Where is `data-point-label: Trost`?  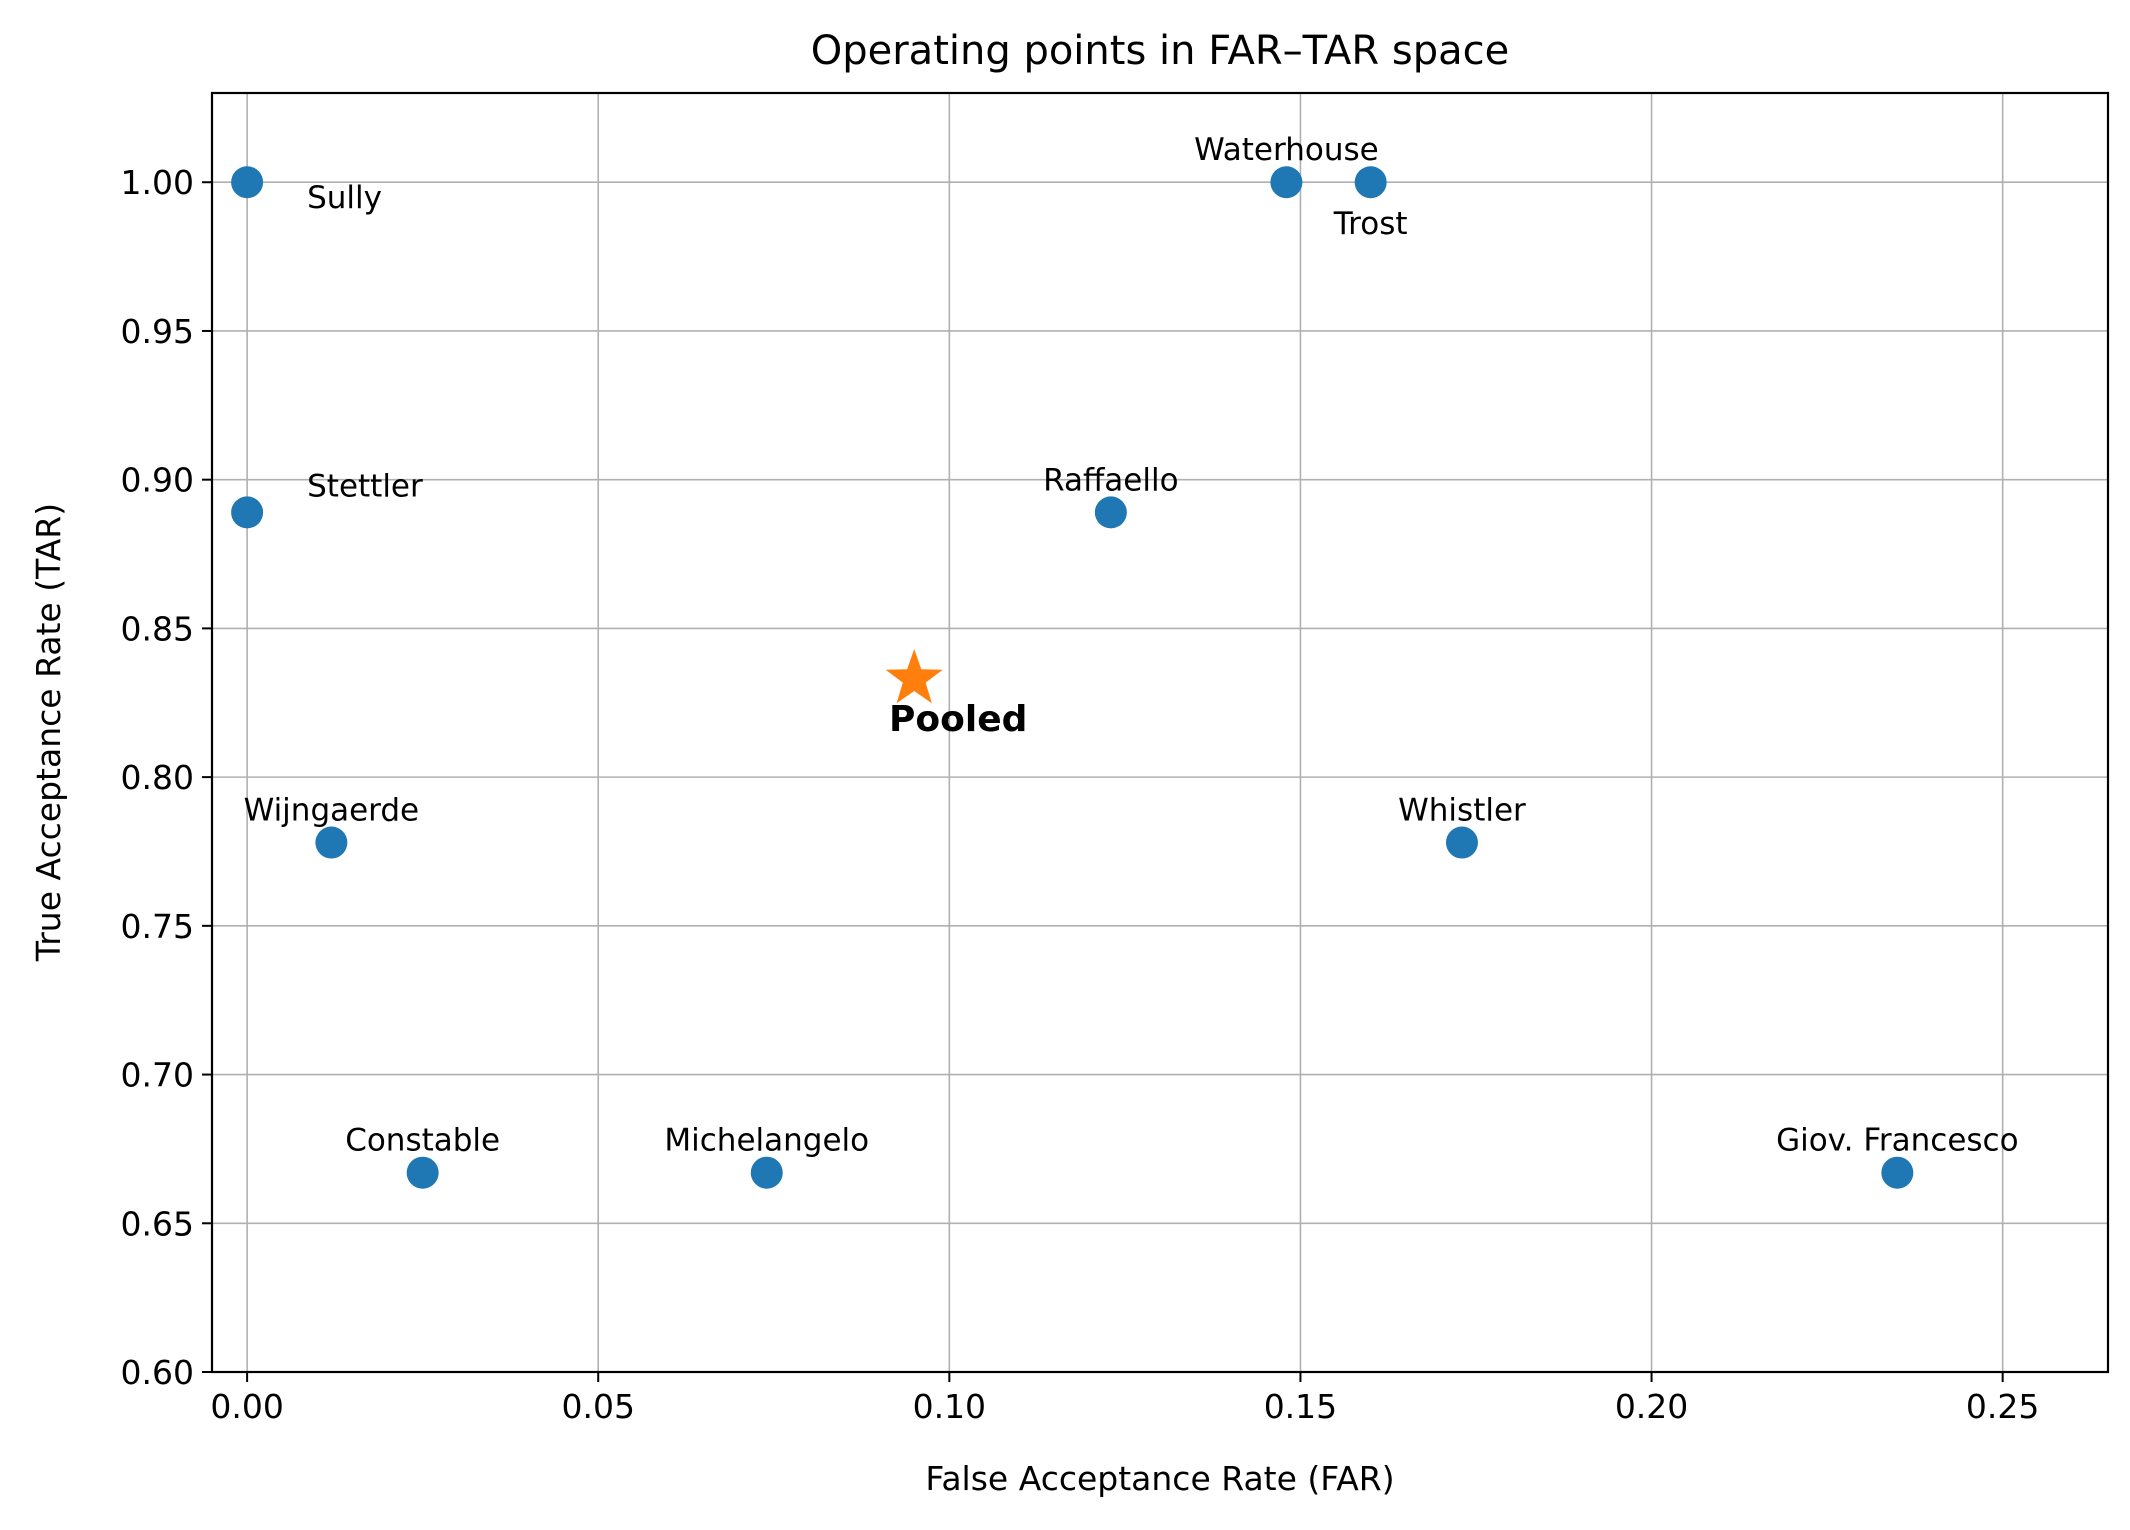 data-point-label: Trost is located at coordinates (1370, 224).